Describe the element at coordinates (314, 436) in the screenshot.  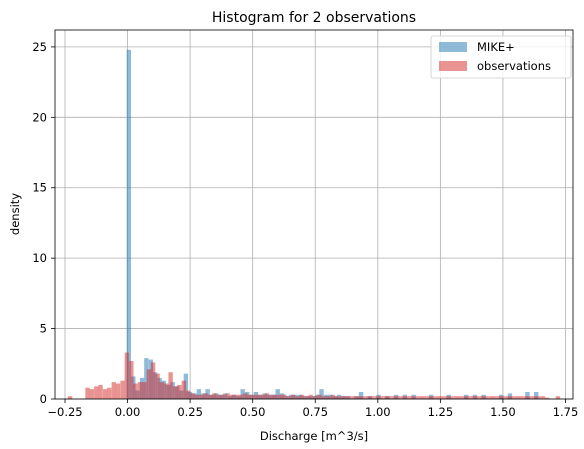
I see `x-axis-label: Discharge [m^3/s]` at that location.